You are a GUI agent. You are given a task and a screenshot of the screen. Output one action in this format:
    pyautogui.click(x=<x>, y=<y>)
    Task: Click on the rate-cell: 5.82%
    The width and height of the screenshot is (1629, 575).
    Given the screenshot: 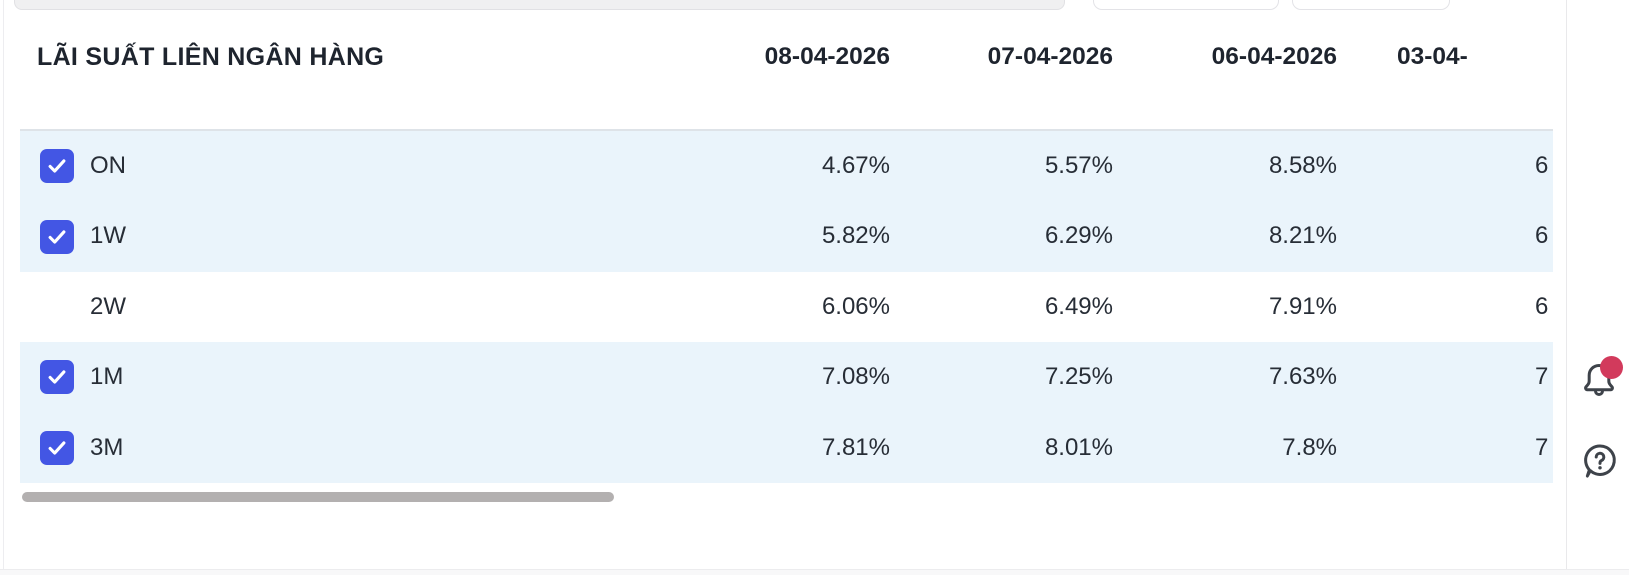 What is the action you would take?
    pyautogui.click(x=855, y=236)
    